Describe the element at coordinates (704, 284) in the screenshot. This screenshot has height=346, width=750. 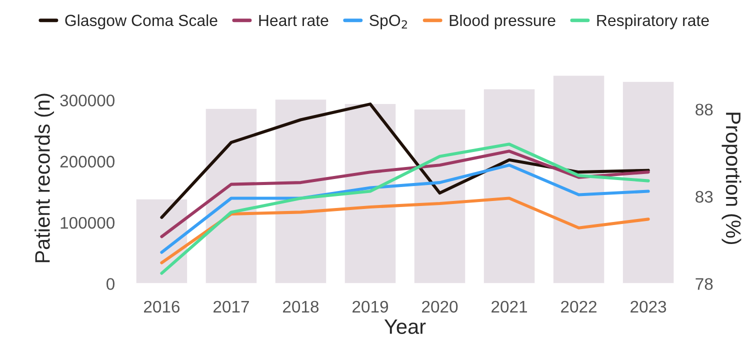
I see `y2-tick-label: 78` at that location.